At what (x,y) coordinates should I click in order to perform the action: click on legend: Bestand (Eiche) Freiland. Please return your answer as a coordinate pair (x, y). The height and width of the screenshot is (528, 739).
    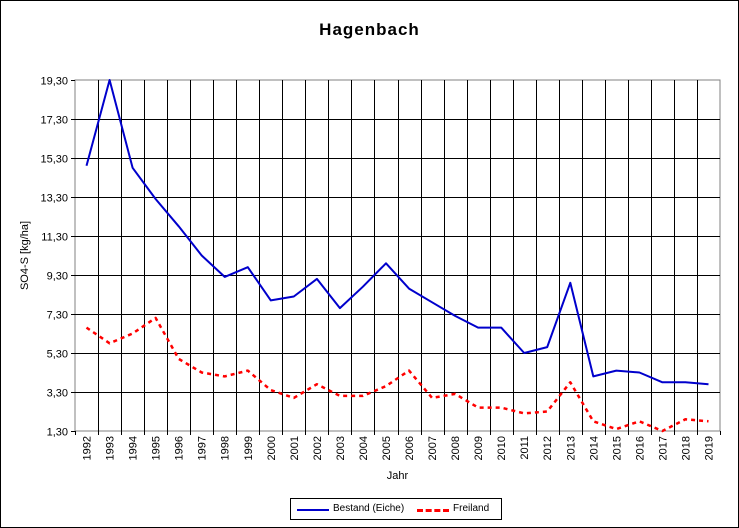
    Looking at the image, I should click on (396, 509).